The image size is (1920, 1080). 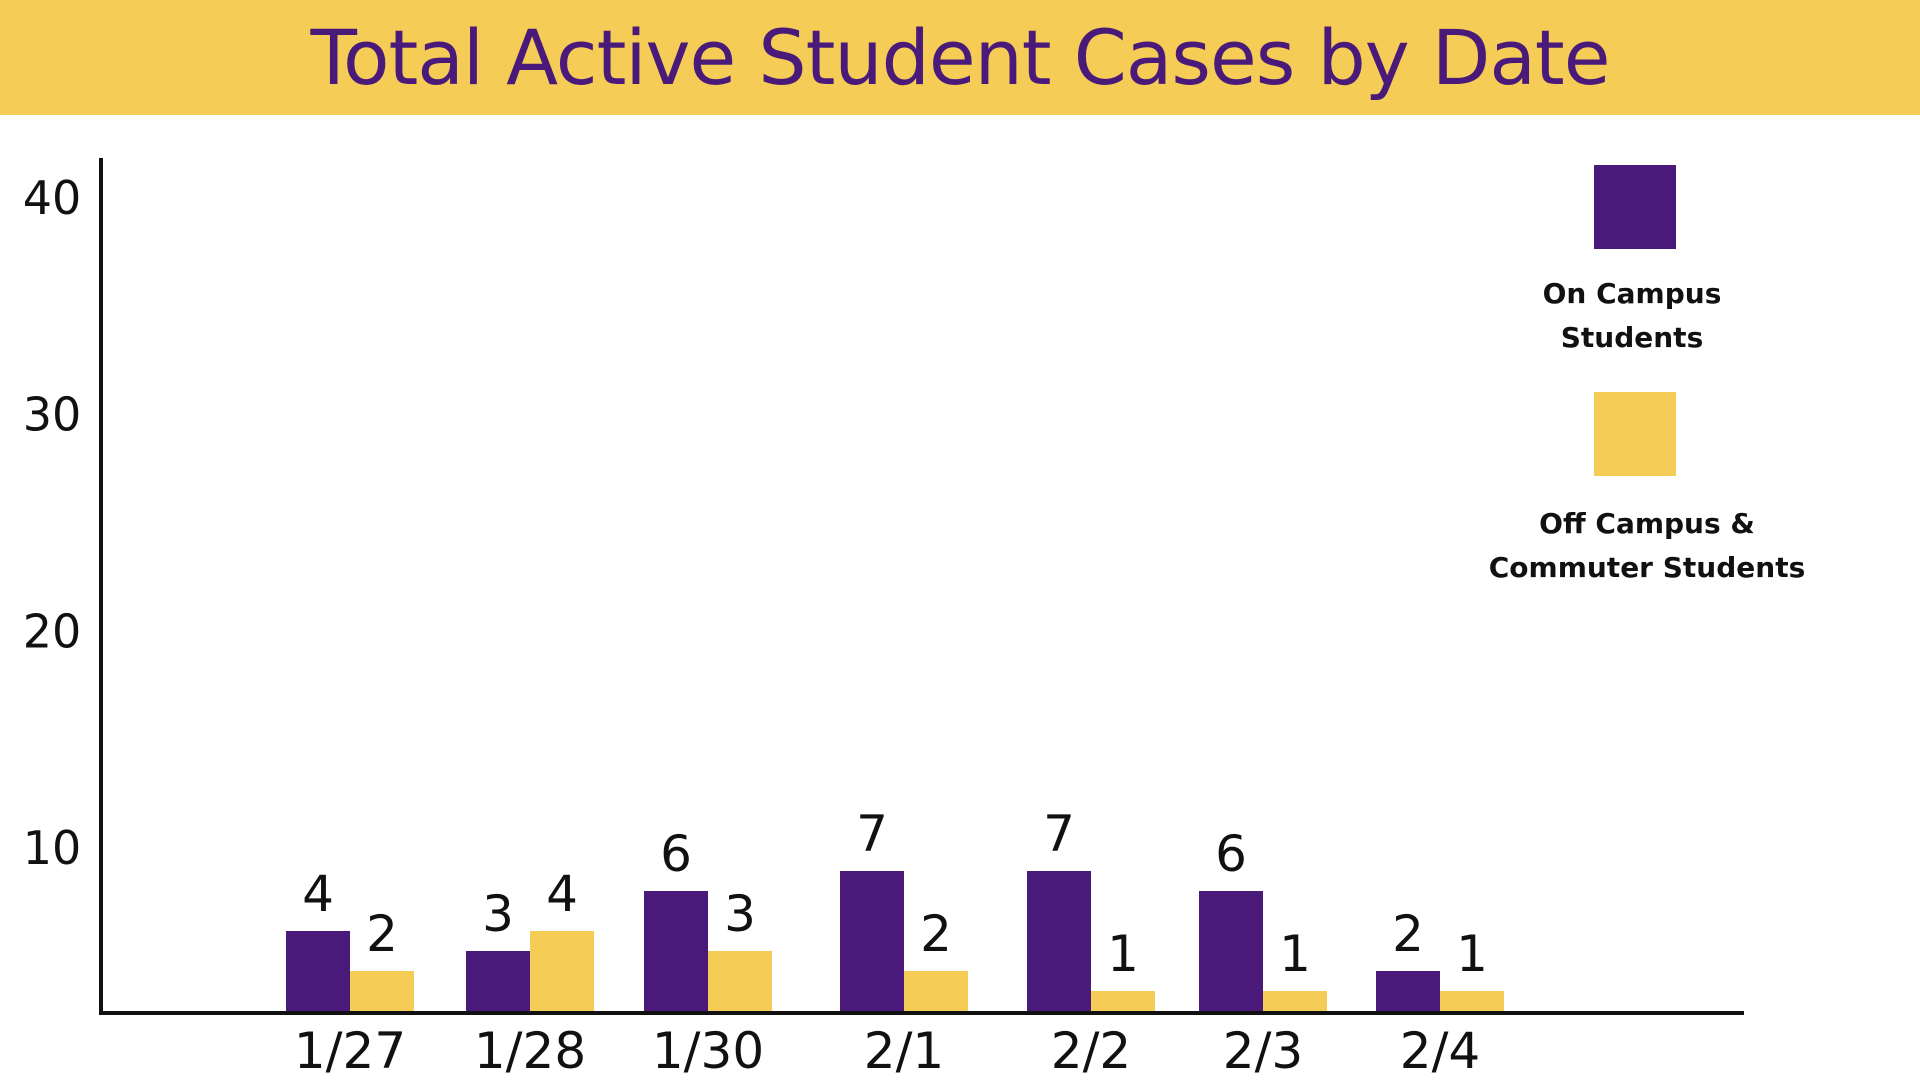 What do you see at coordinates (52, 523) in the screenshot?
I see `y-axis-ticks: 40 30 20 10` at bounding box center [52, 523].